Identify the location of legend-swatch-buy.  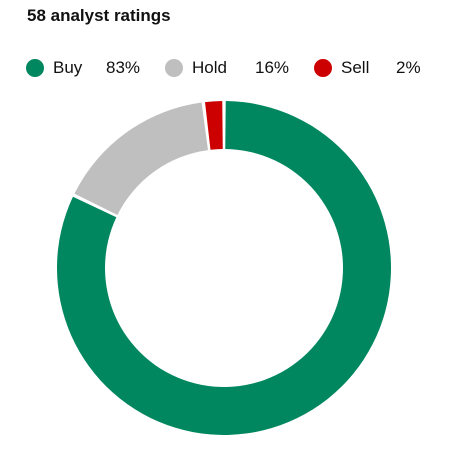
(35, 68).